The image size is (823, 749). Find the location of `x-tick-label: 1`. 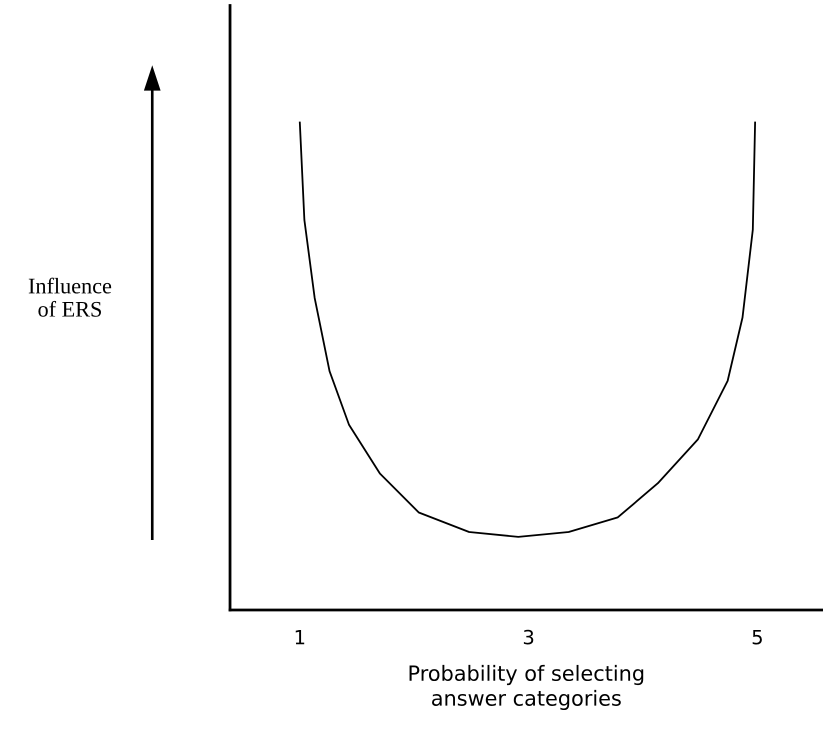

x-tick-label: 1 is located at coordinates (300, 637).